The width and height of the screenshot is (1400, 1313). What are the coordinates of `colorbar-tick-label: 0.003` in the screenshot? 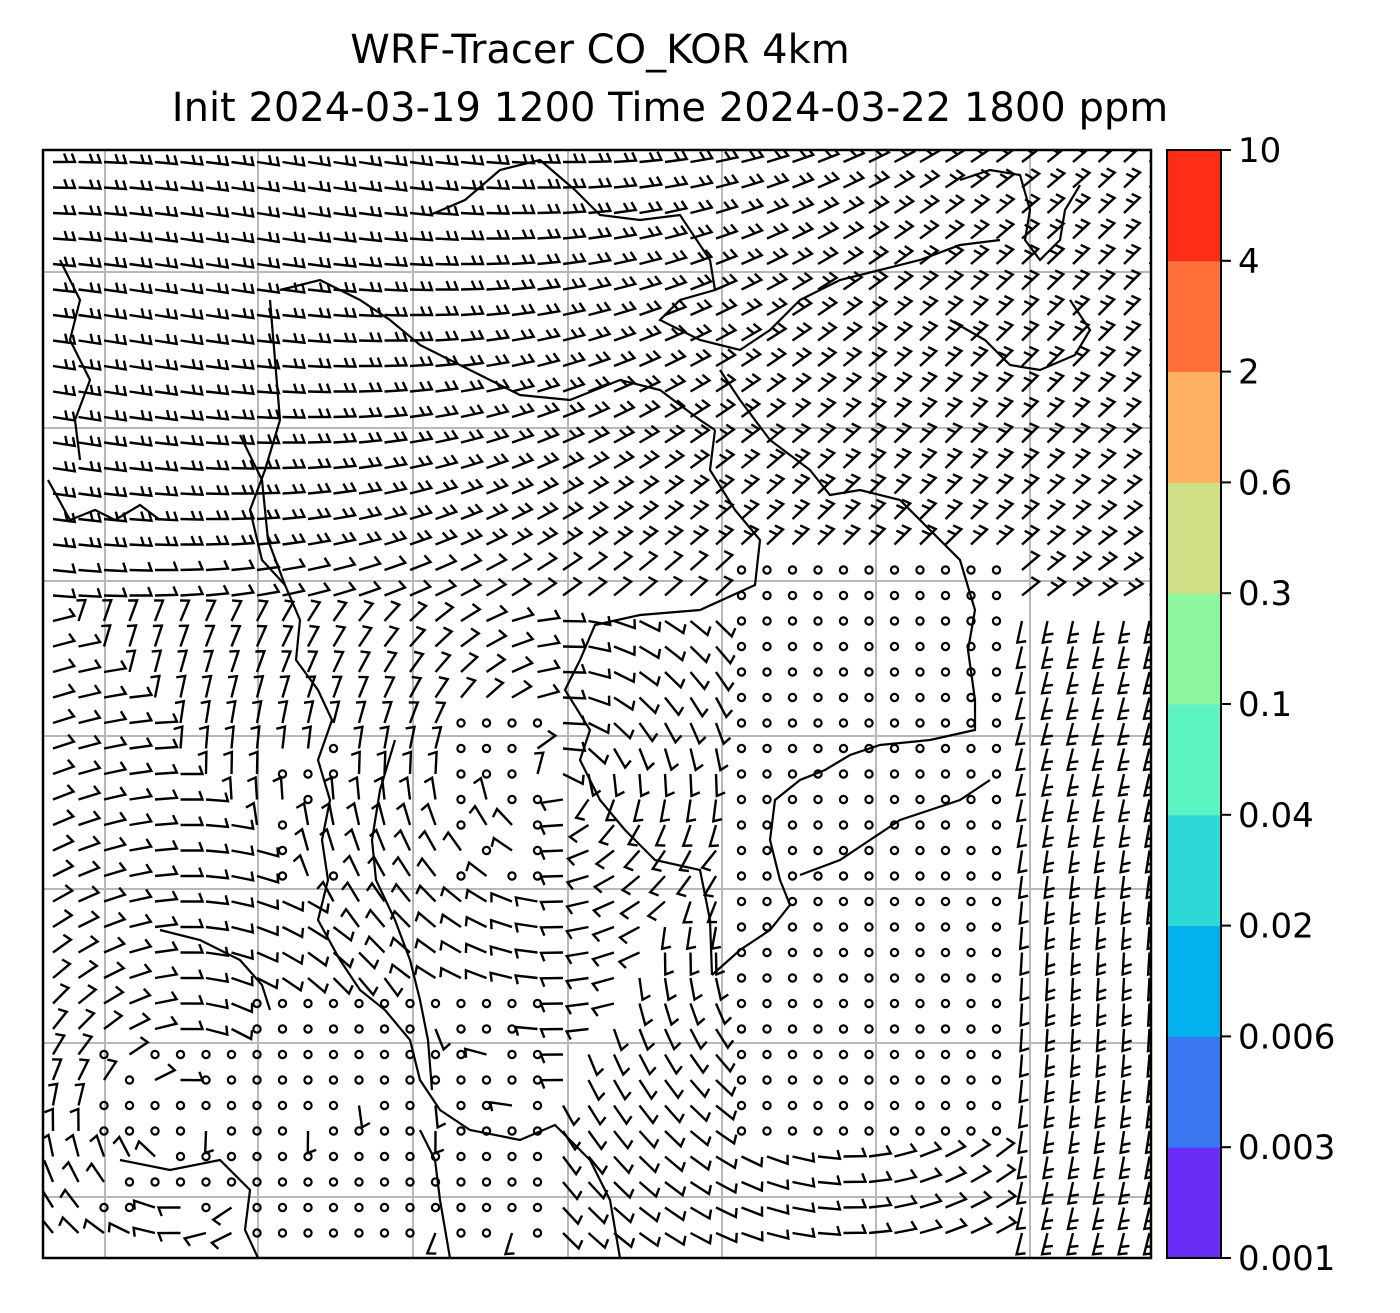 It's located at (1286, 1148).